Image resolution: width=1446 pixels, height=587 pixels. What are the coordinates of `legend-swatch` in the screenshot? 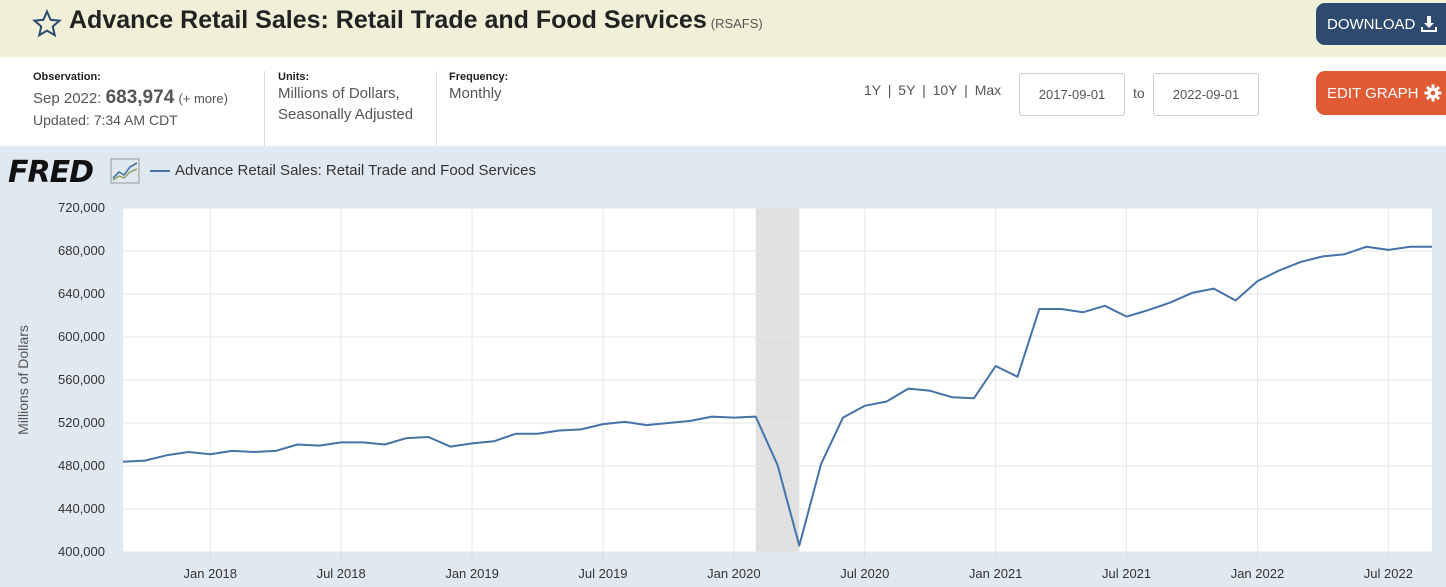 It's located at (160, 171).